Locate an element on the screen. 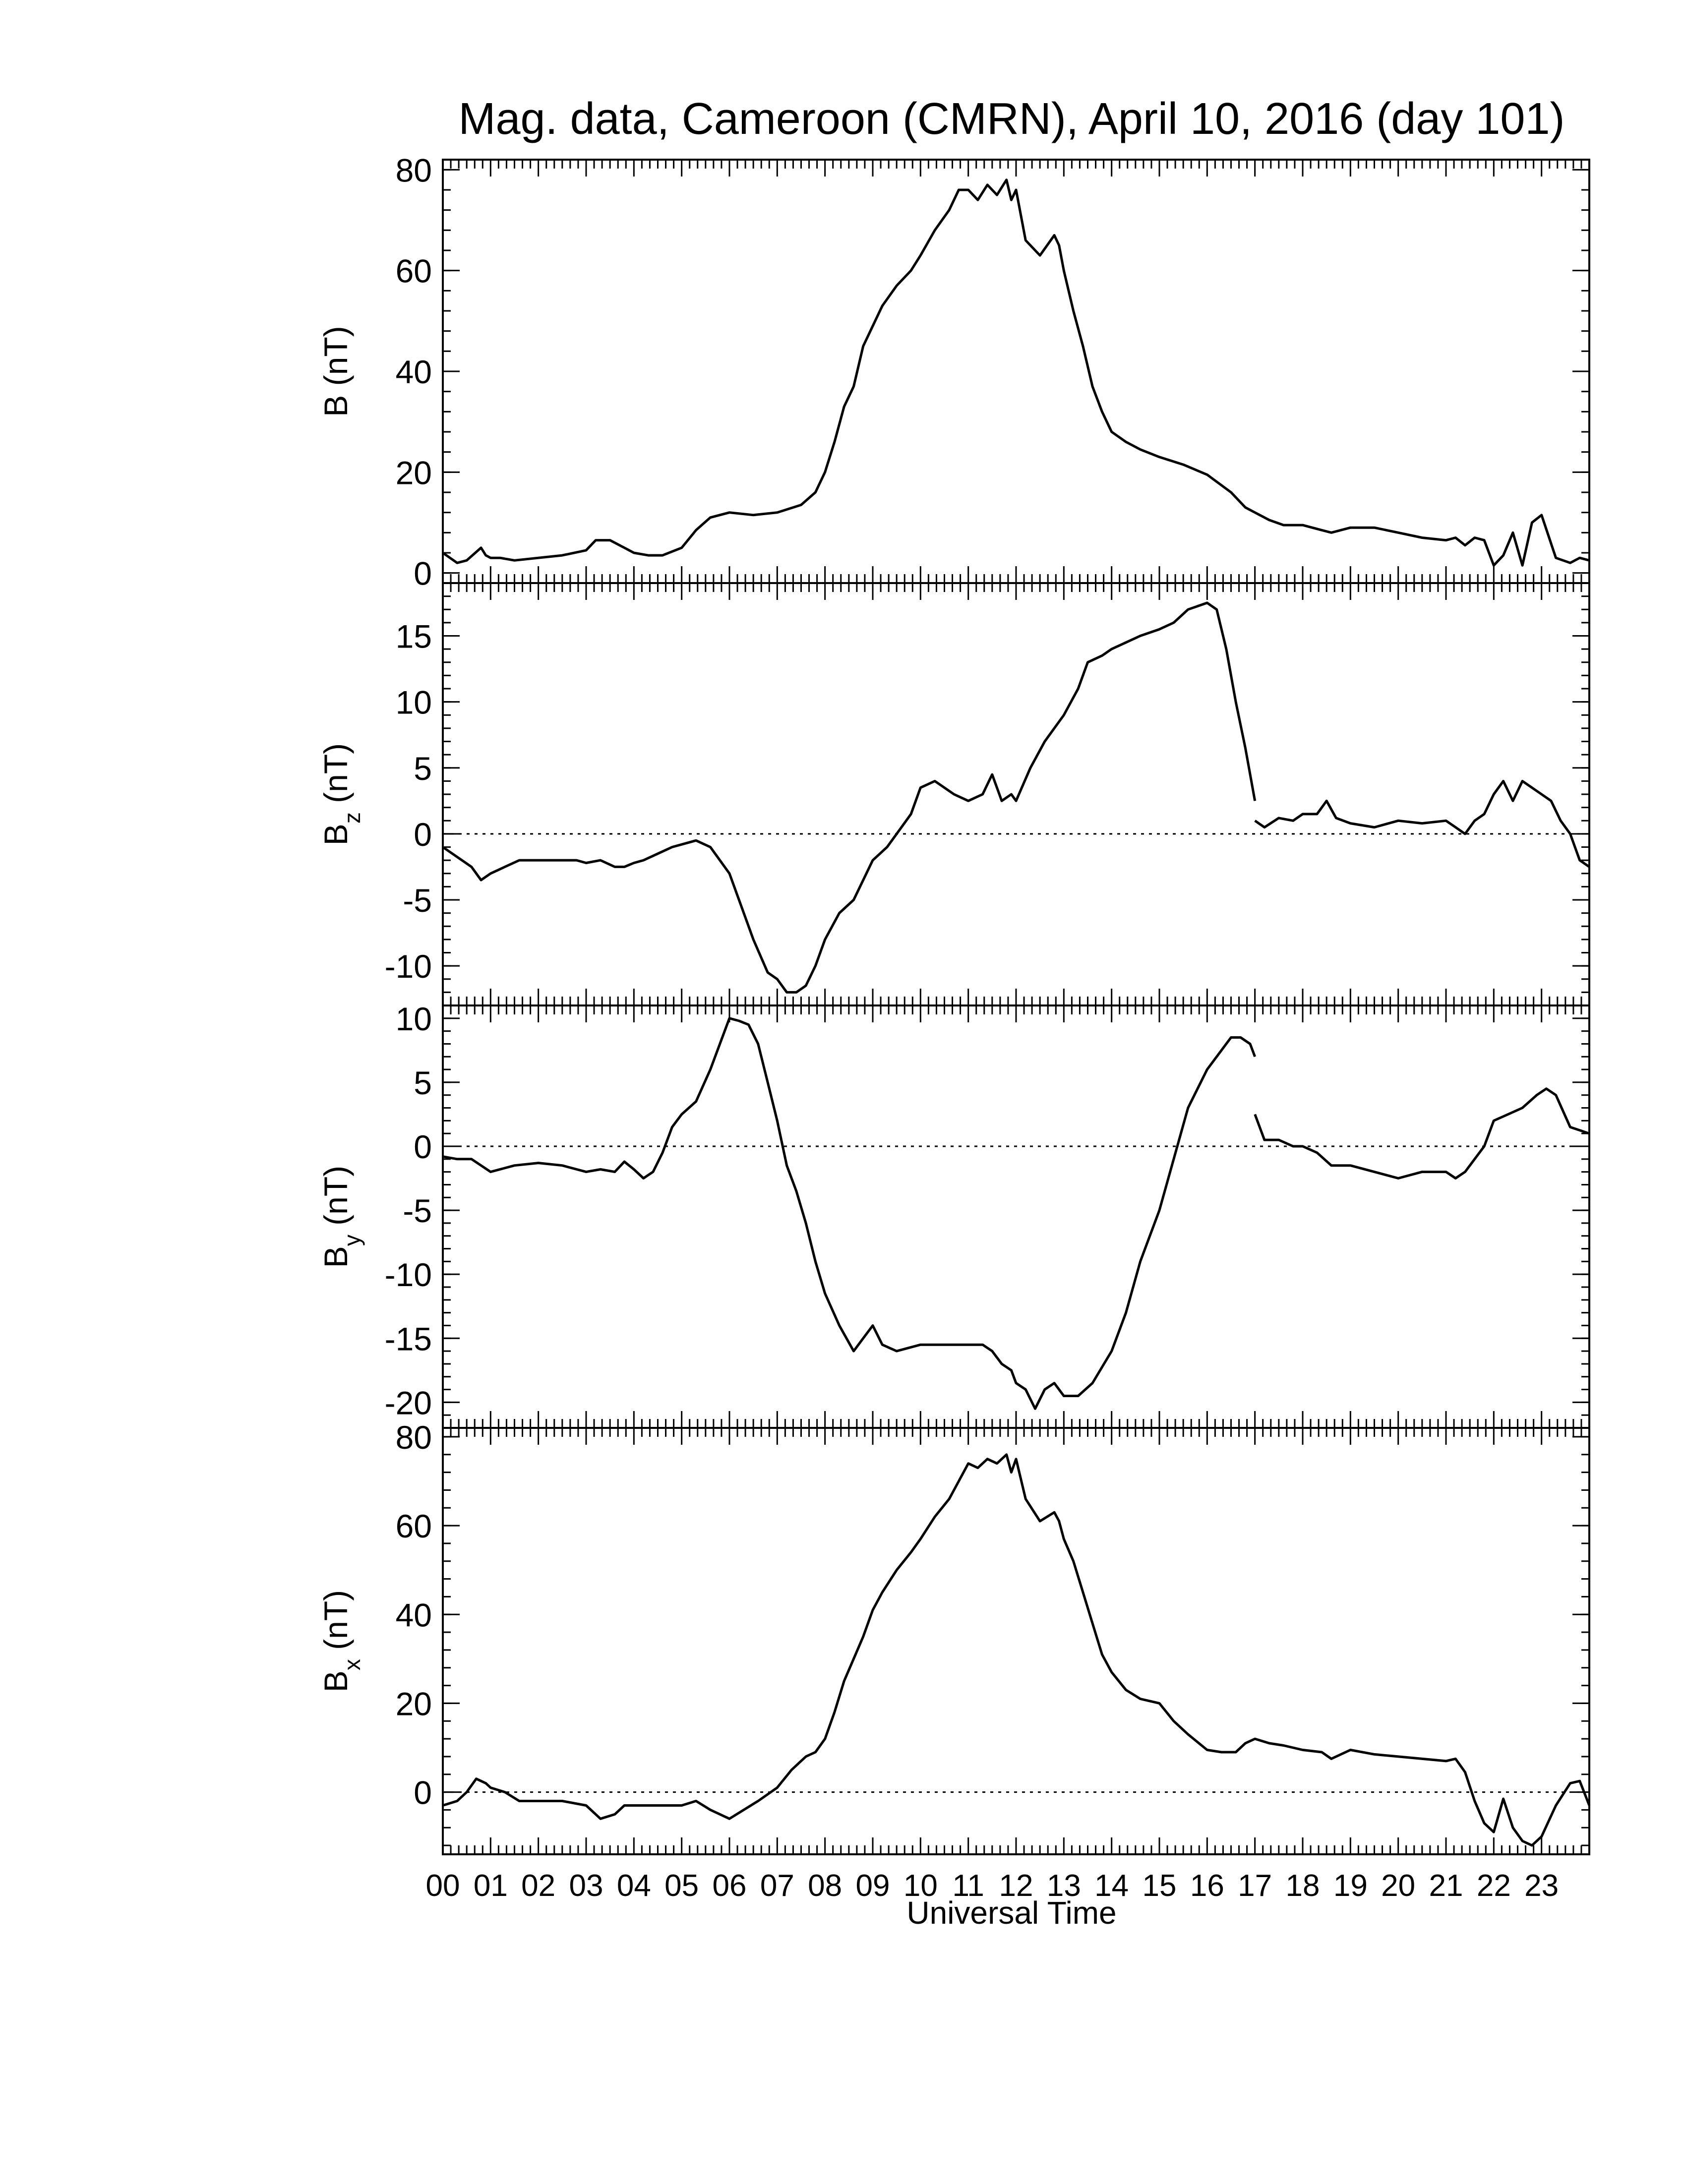 The image size is (1686, 2184). y-axis-label-sub: y is located at coordinates (352, 1240).